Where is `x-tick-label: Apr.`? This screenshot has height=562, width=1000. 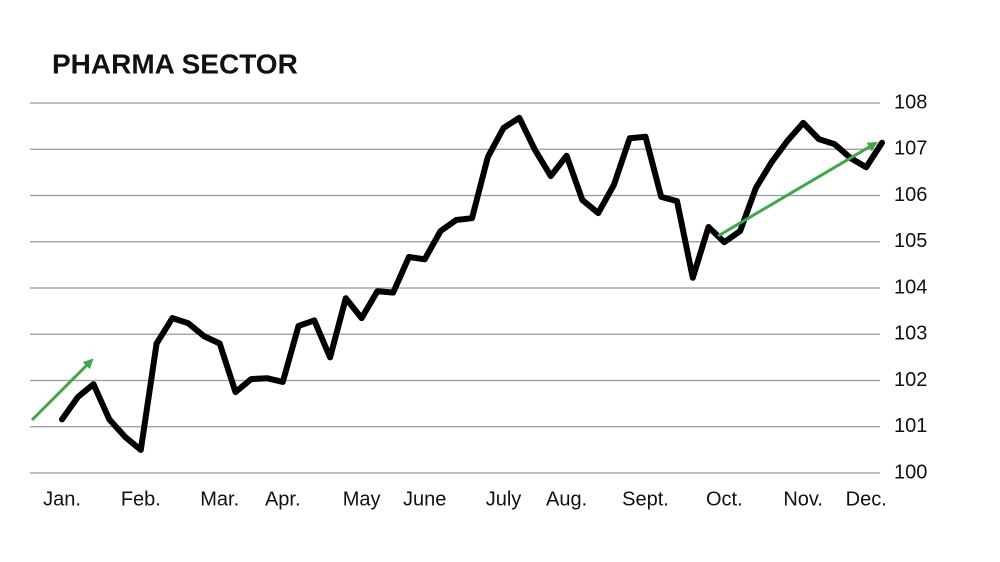 x-tick-label: Apr. is located at coordinates (283, 499).